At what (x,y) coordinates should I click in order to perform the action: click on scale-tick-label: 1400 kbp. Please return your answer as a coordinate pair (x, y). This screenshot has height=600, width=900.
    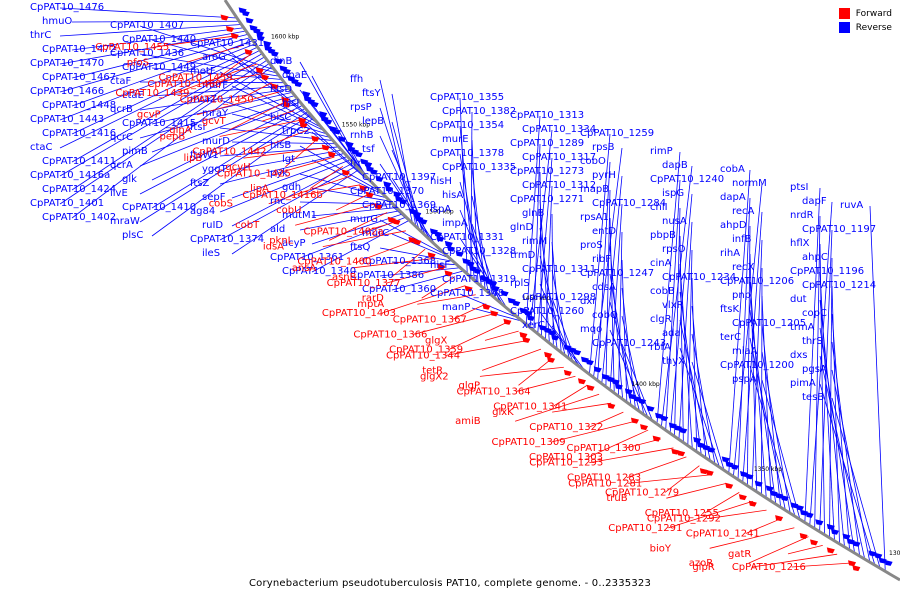
    Looking at the image, I should click on (645, 384).